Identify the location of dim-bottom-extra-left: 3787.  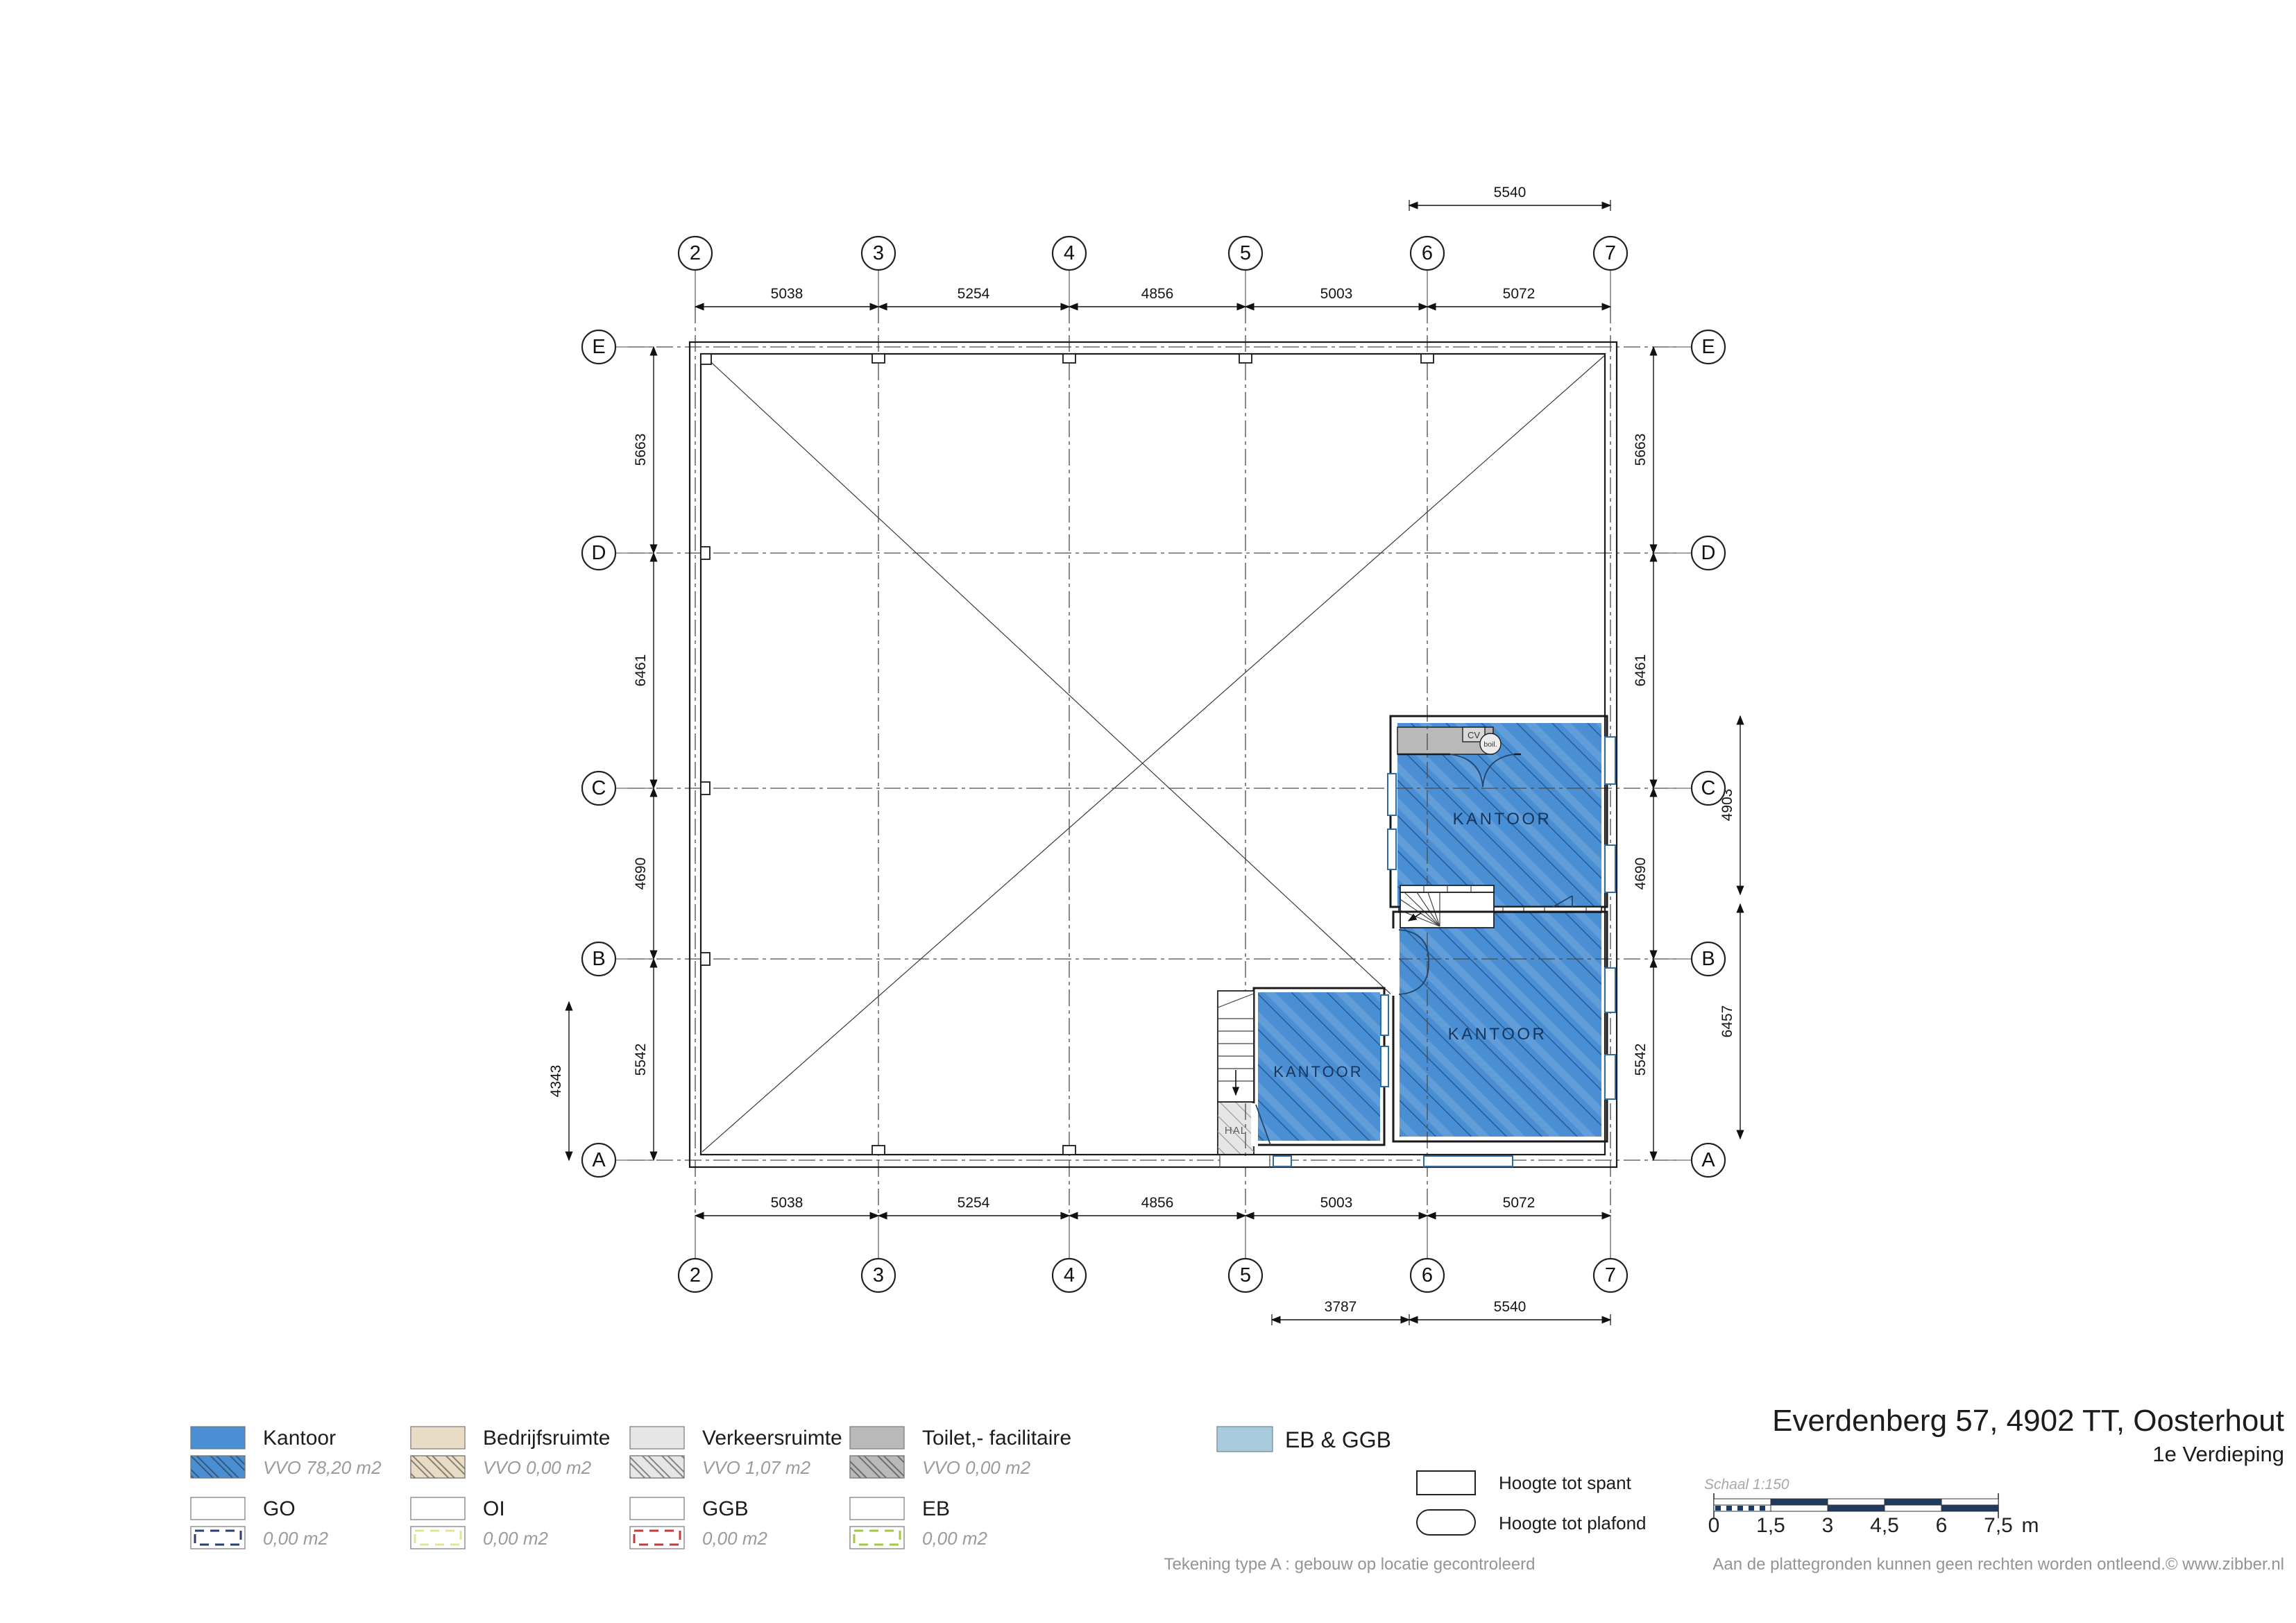
(1341, 1307).